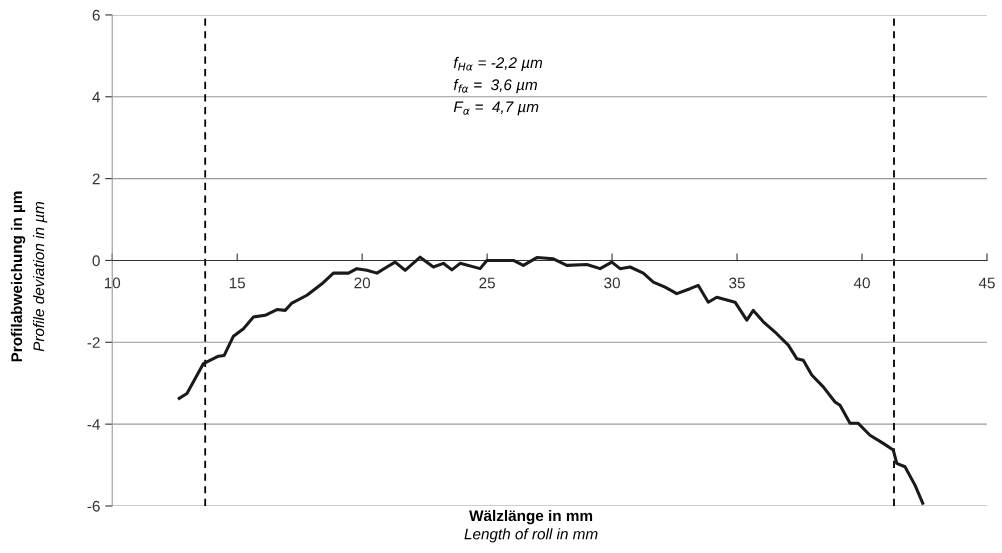 This screenshot has height=553, width=1002. I want to click on y-tick-label: -2, so click(93, 342).